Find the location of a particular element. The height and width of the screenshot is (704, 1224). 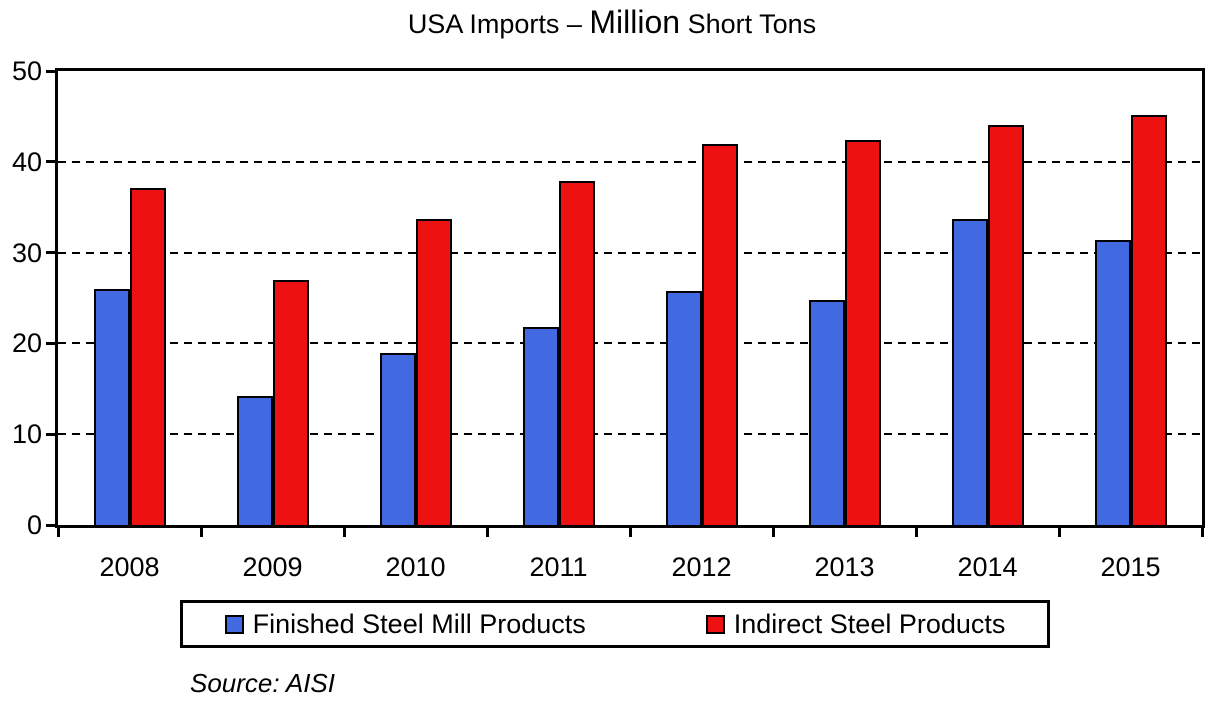

chart-title-emphasis: Million is located at coordinates (635, 22).